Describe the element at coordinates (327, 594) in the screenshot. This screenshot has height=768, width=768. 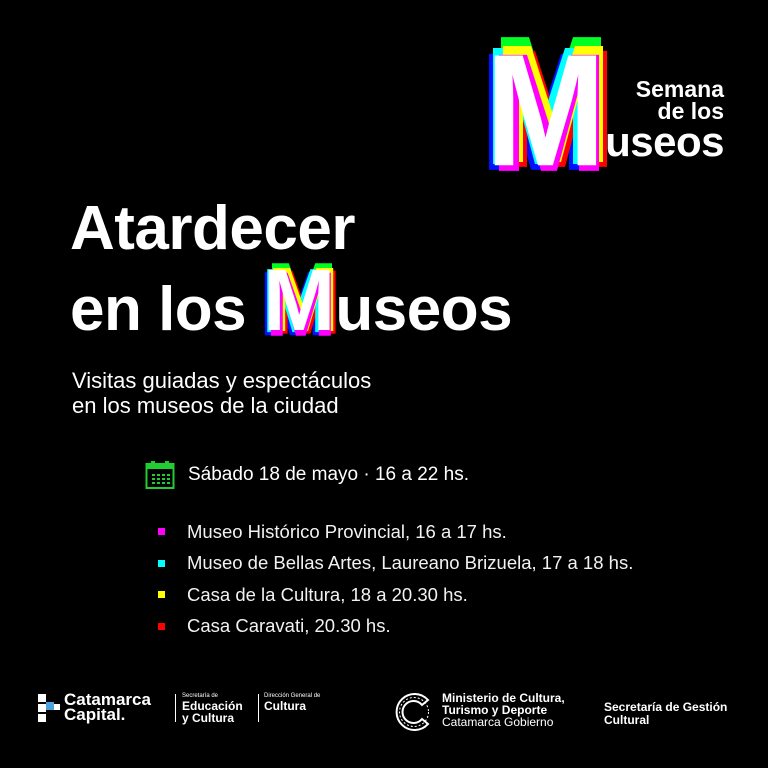
I see `venue-label: Casa de la Cultura, 18 a 20.30 hs.` at that location.